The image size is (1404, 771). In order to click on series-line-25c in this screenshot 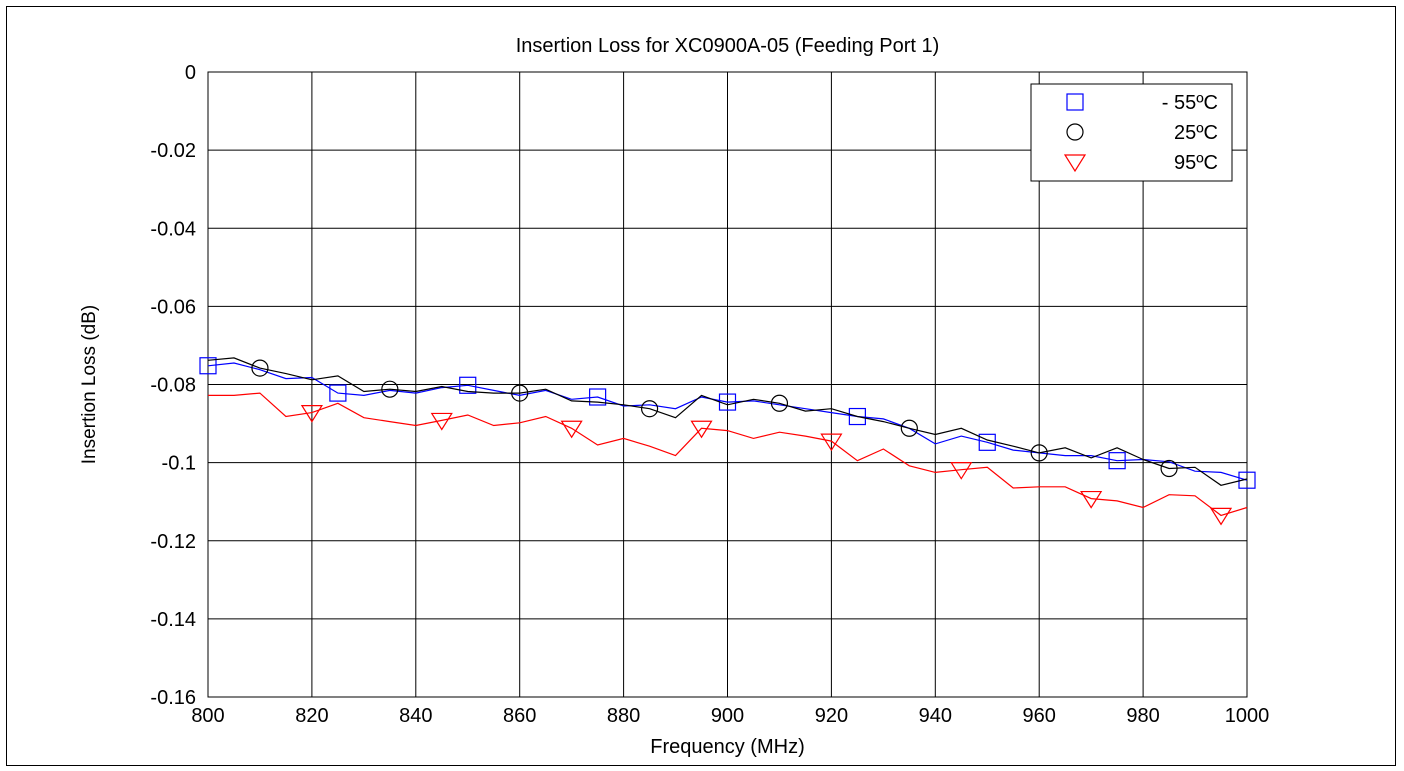, I will do `click(727, 421)`.